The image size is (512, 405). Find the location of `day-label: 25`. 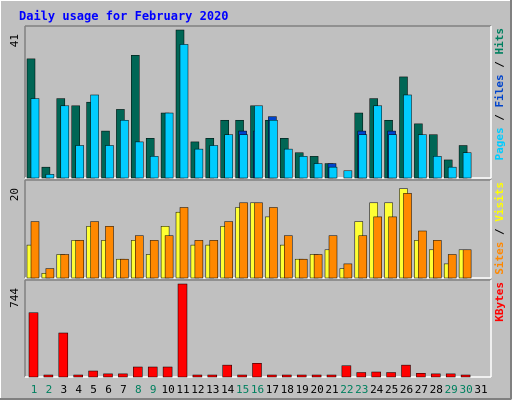

day-label: 25 is located at coordinates (391, 389).